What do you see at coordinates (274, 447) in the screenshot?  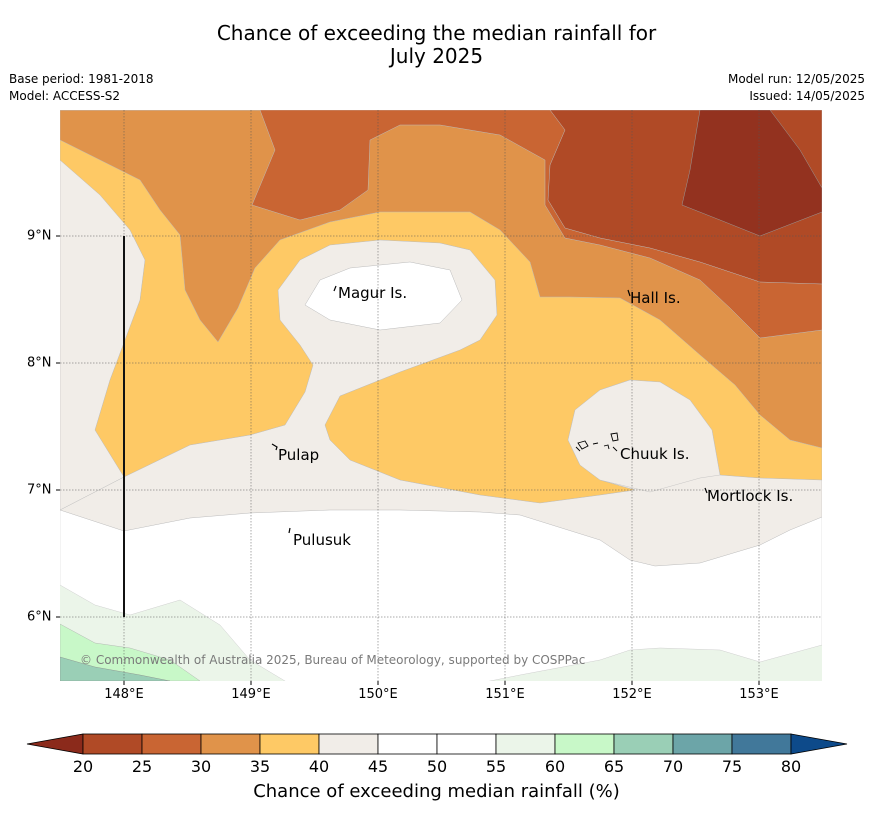 I see `pulap-island-marker` at bounding box center [274, 447].